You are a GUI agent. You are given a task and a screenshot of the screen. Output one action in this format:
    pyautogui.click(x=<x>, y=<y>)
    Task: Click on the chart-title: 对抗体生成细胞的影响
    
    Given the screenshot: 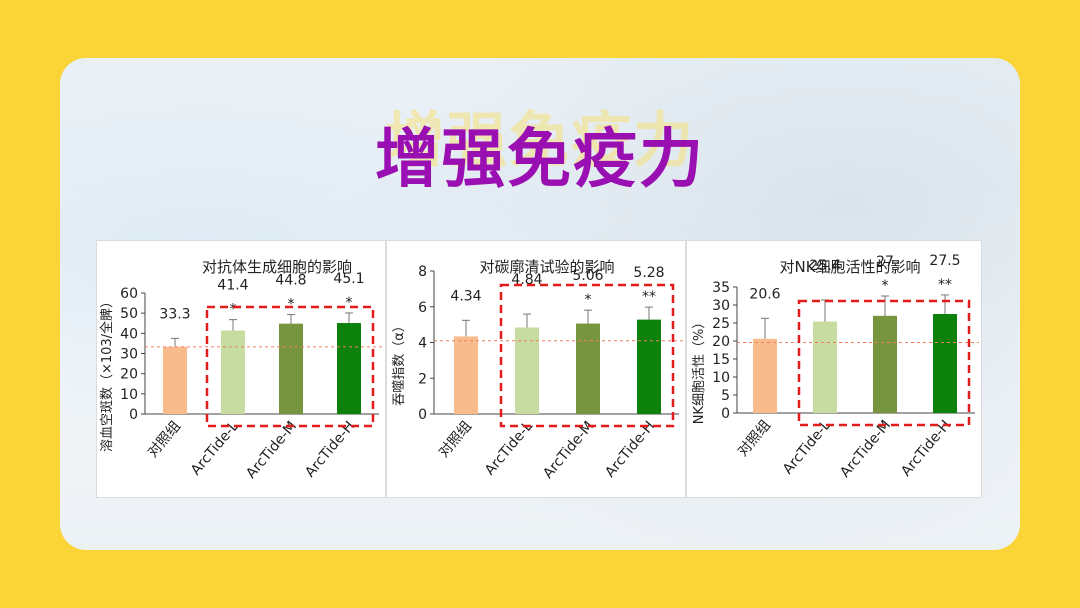 What is the action you would take?
    pyautogui.click(x=277, y=267)
    